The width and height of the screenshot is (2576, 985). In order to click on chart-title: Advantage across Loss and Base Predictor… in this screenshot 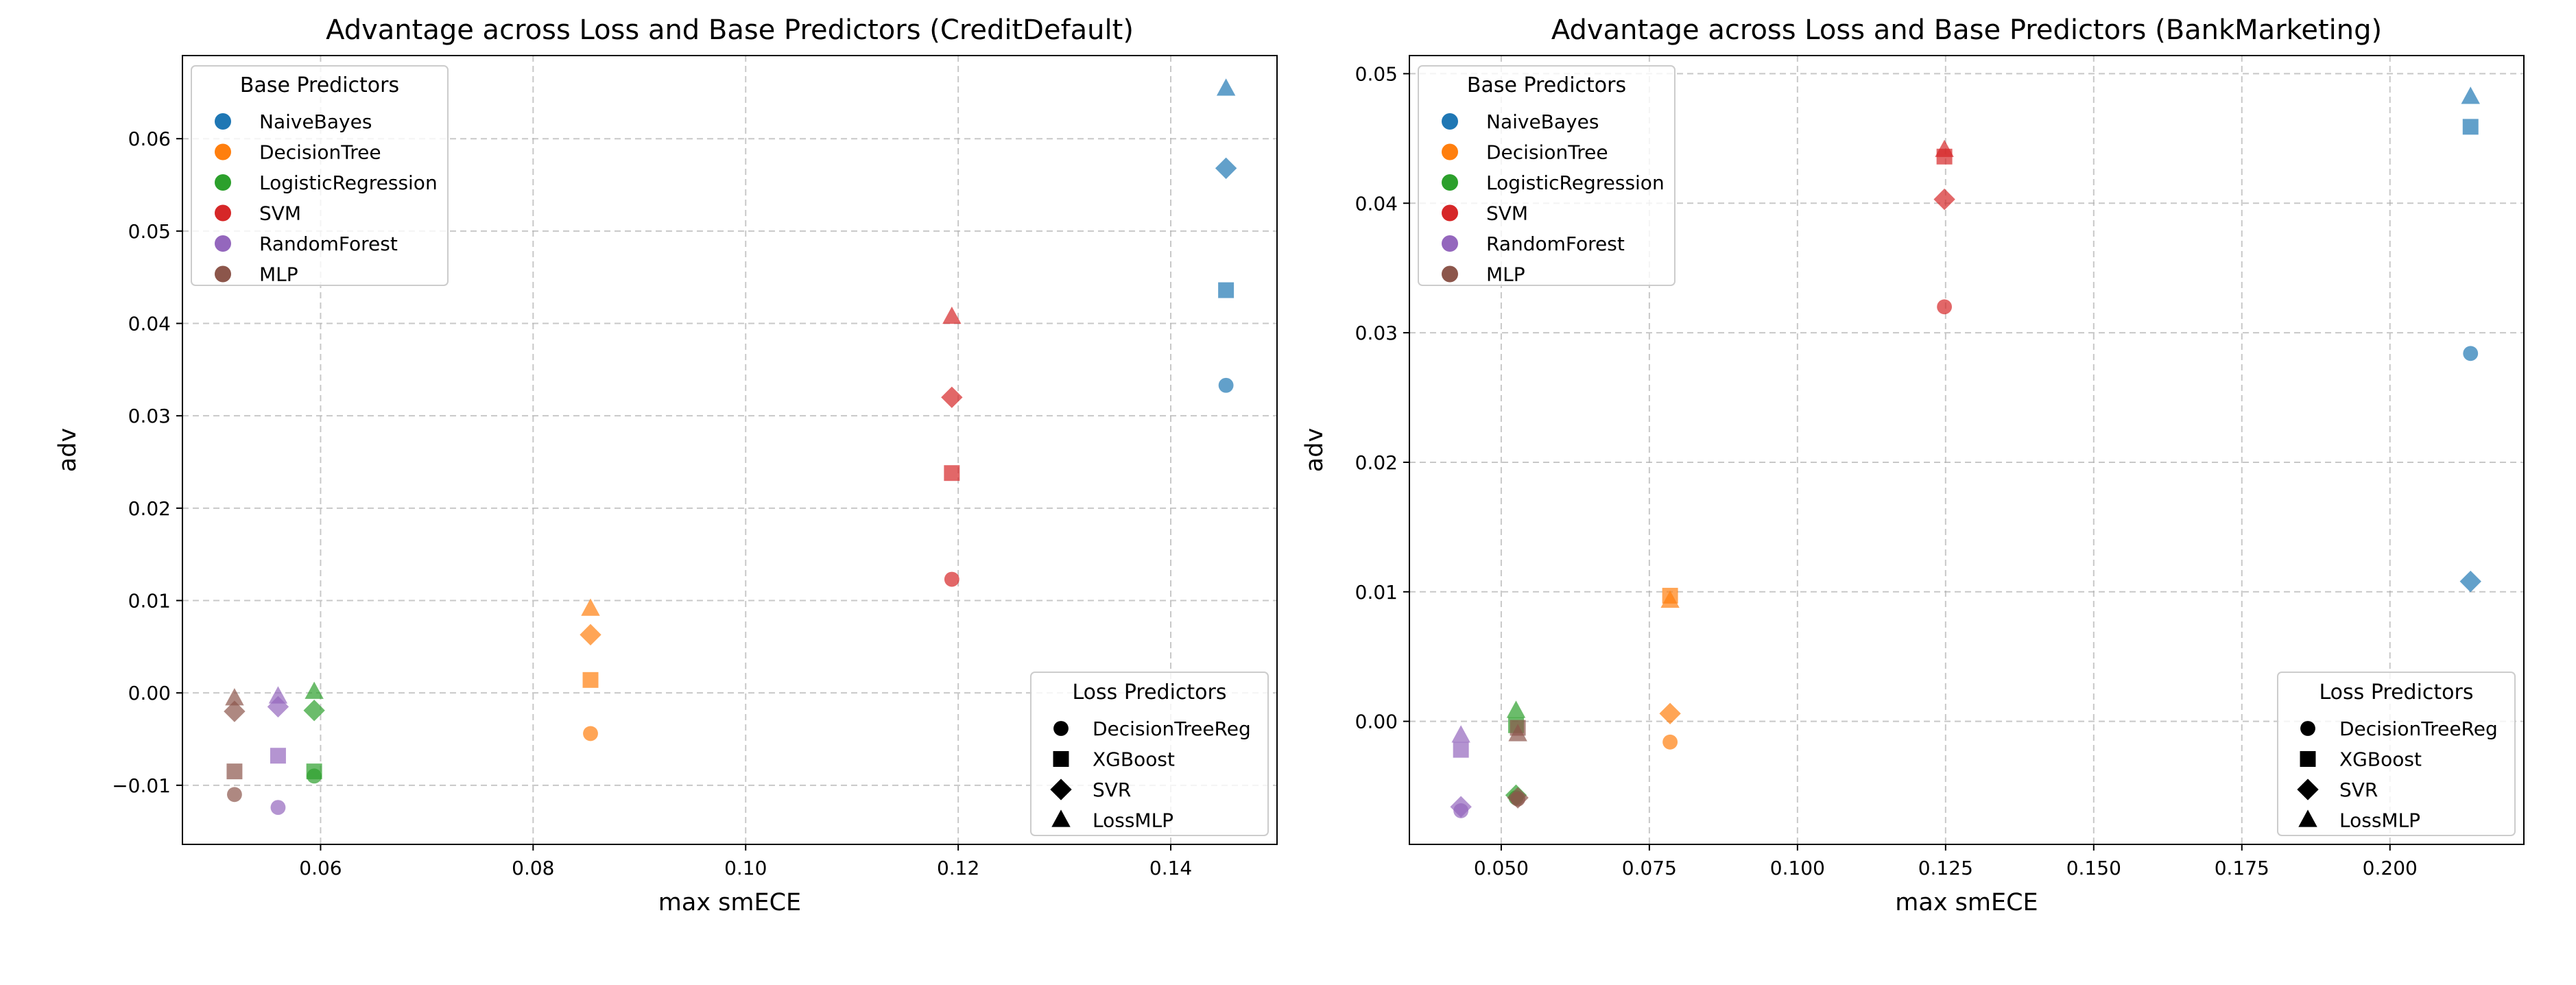, I will do `click(1966, 30)`.